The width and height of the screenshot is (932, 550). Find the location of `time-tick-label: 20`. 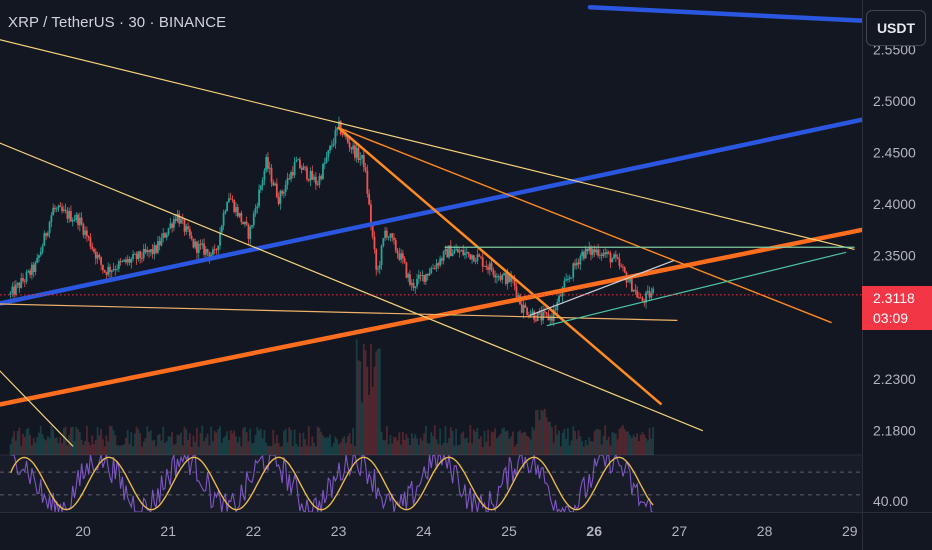

time-tick-label: 20 is located at coordinates (83, 531).